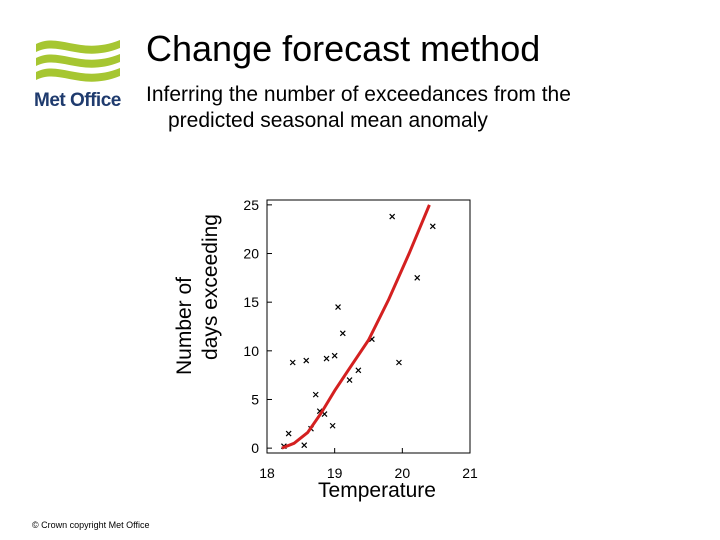  Describe the element at coordinates (255, 399) in the screenshot. I see `y-tick-label: 5` at that location.